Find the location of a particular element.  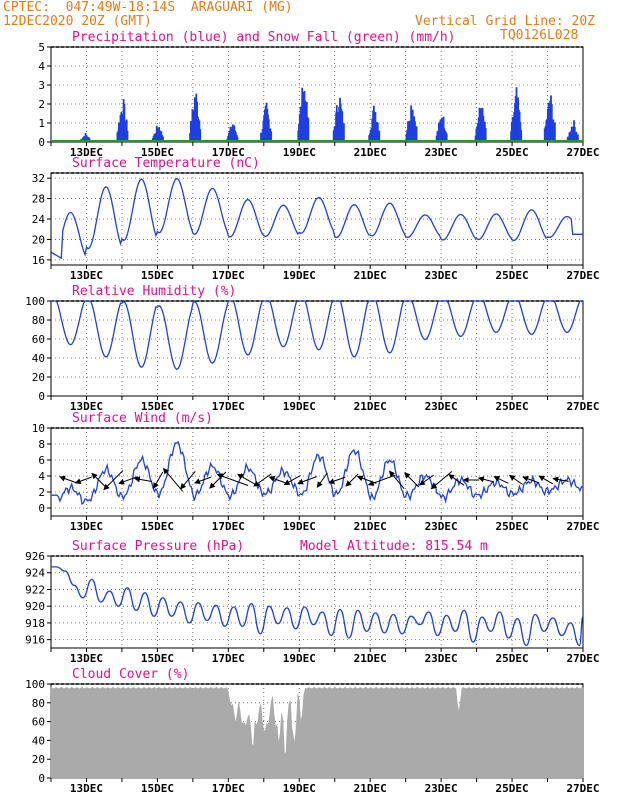

y-tick-label: 100 is located at coordinates (35, 301).